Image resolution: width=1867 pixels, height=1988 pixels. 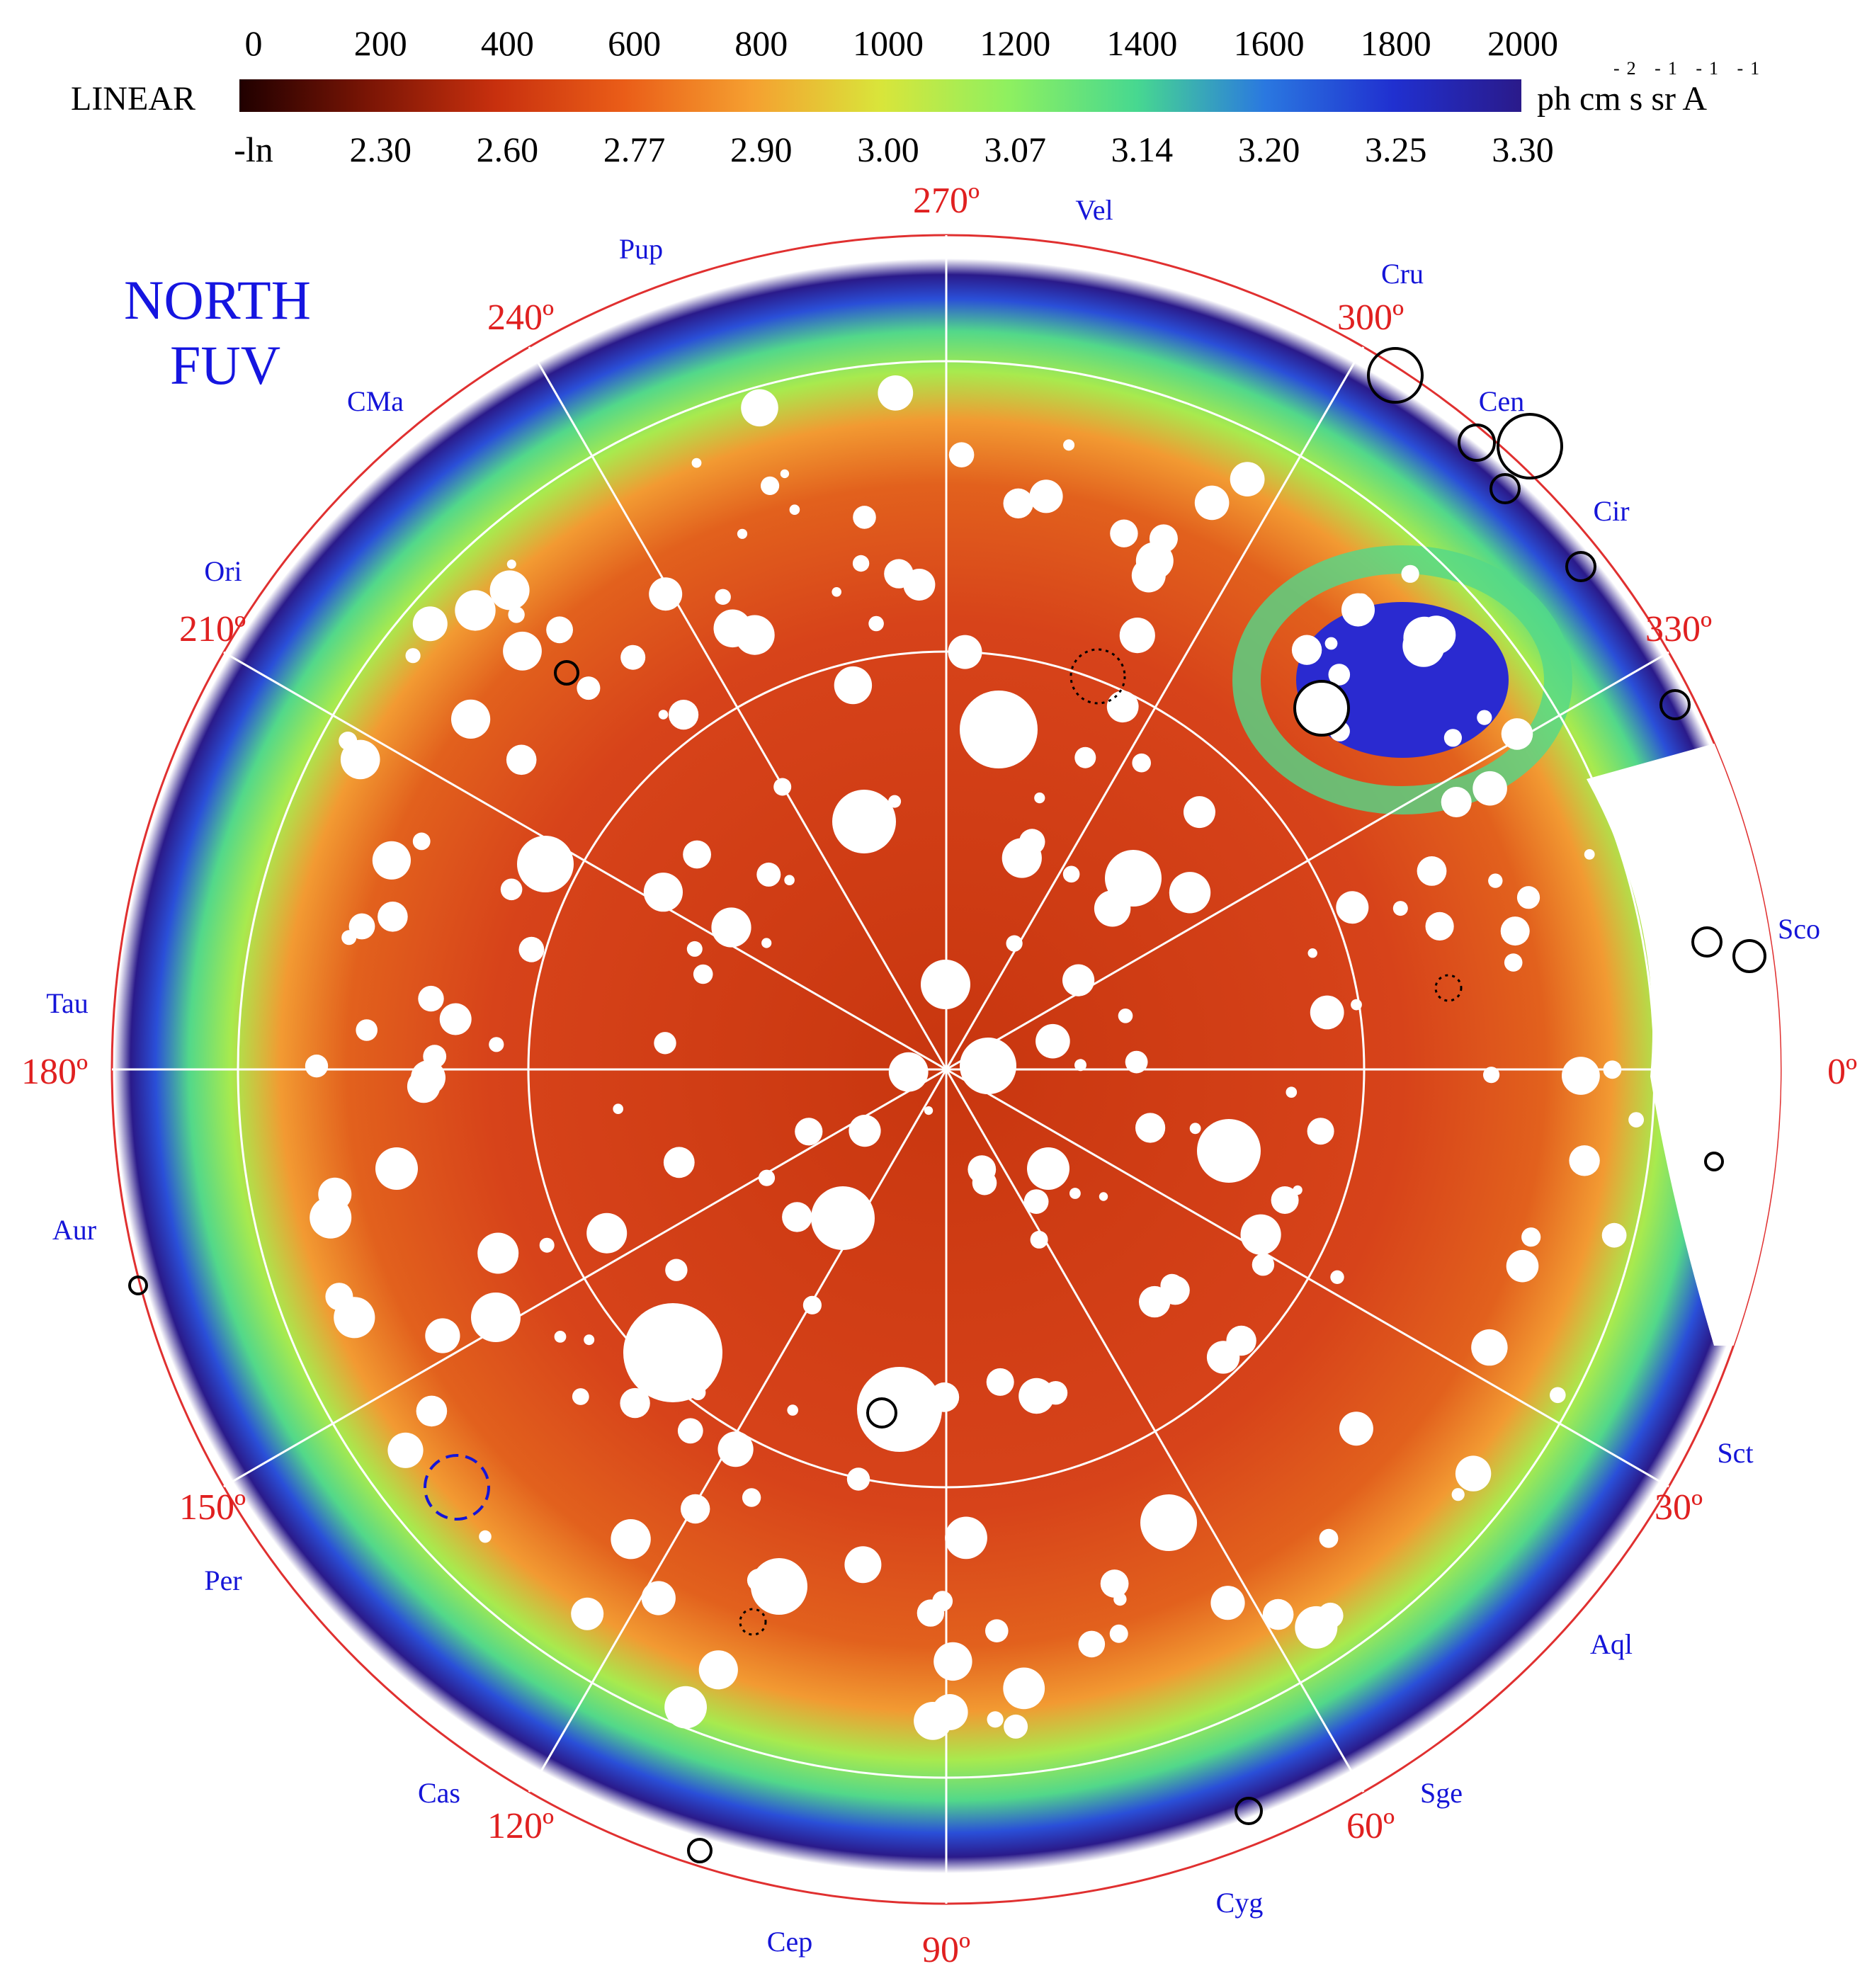 I want to click on colorbar-ln-tick: 3.20, so click(x=1269, y=149).